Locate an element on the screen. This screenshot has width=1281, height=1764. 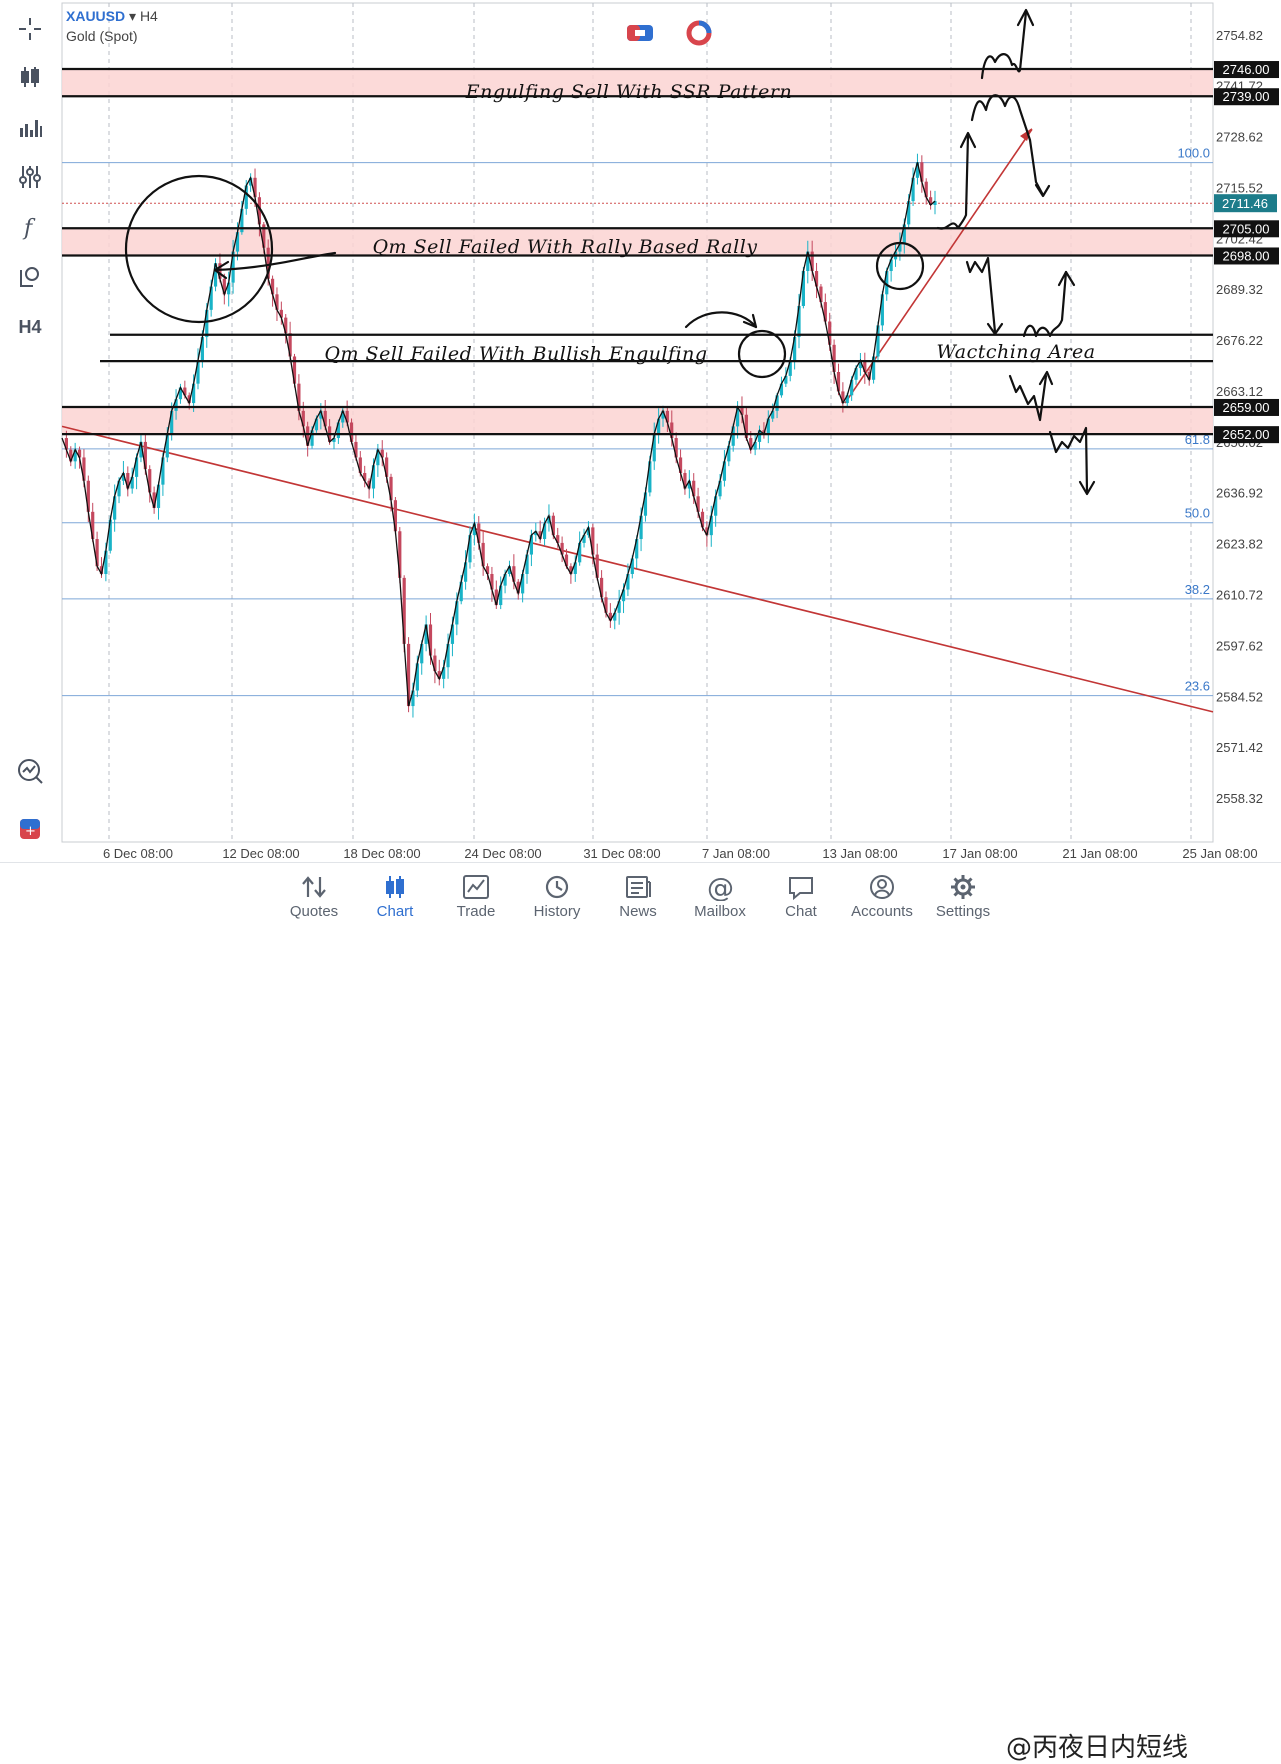
market-status-icon is located at coordinates (699, 35).